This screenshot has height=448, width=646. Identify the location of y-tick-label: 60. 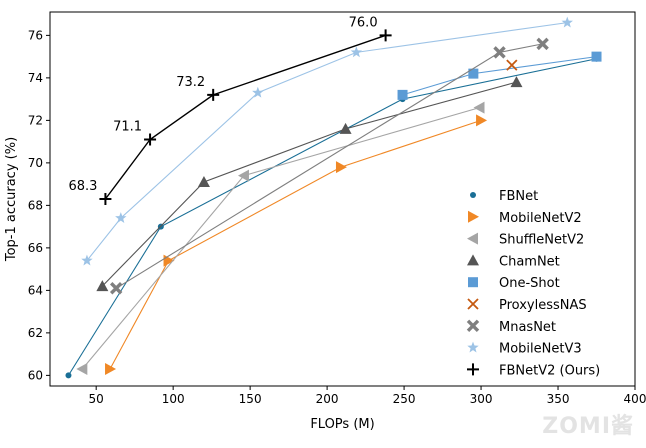
(35, 375).